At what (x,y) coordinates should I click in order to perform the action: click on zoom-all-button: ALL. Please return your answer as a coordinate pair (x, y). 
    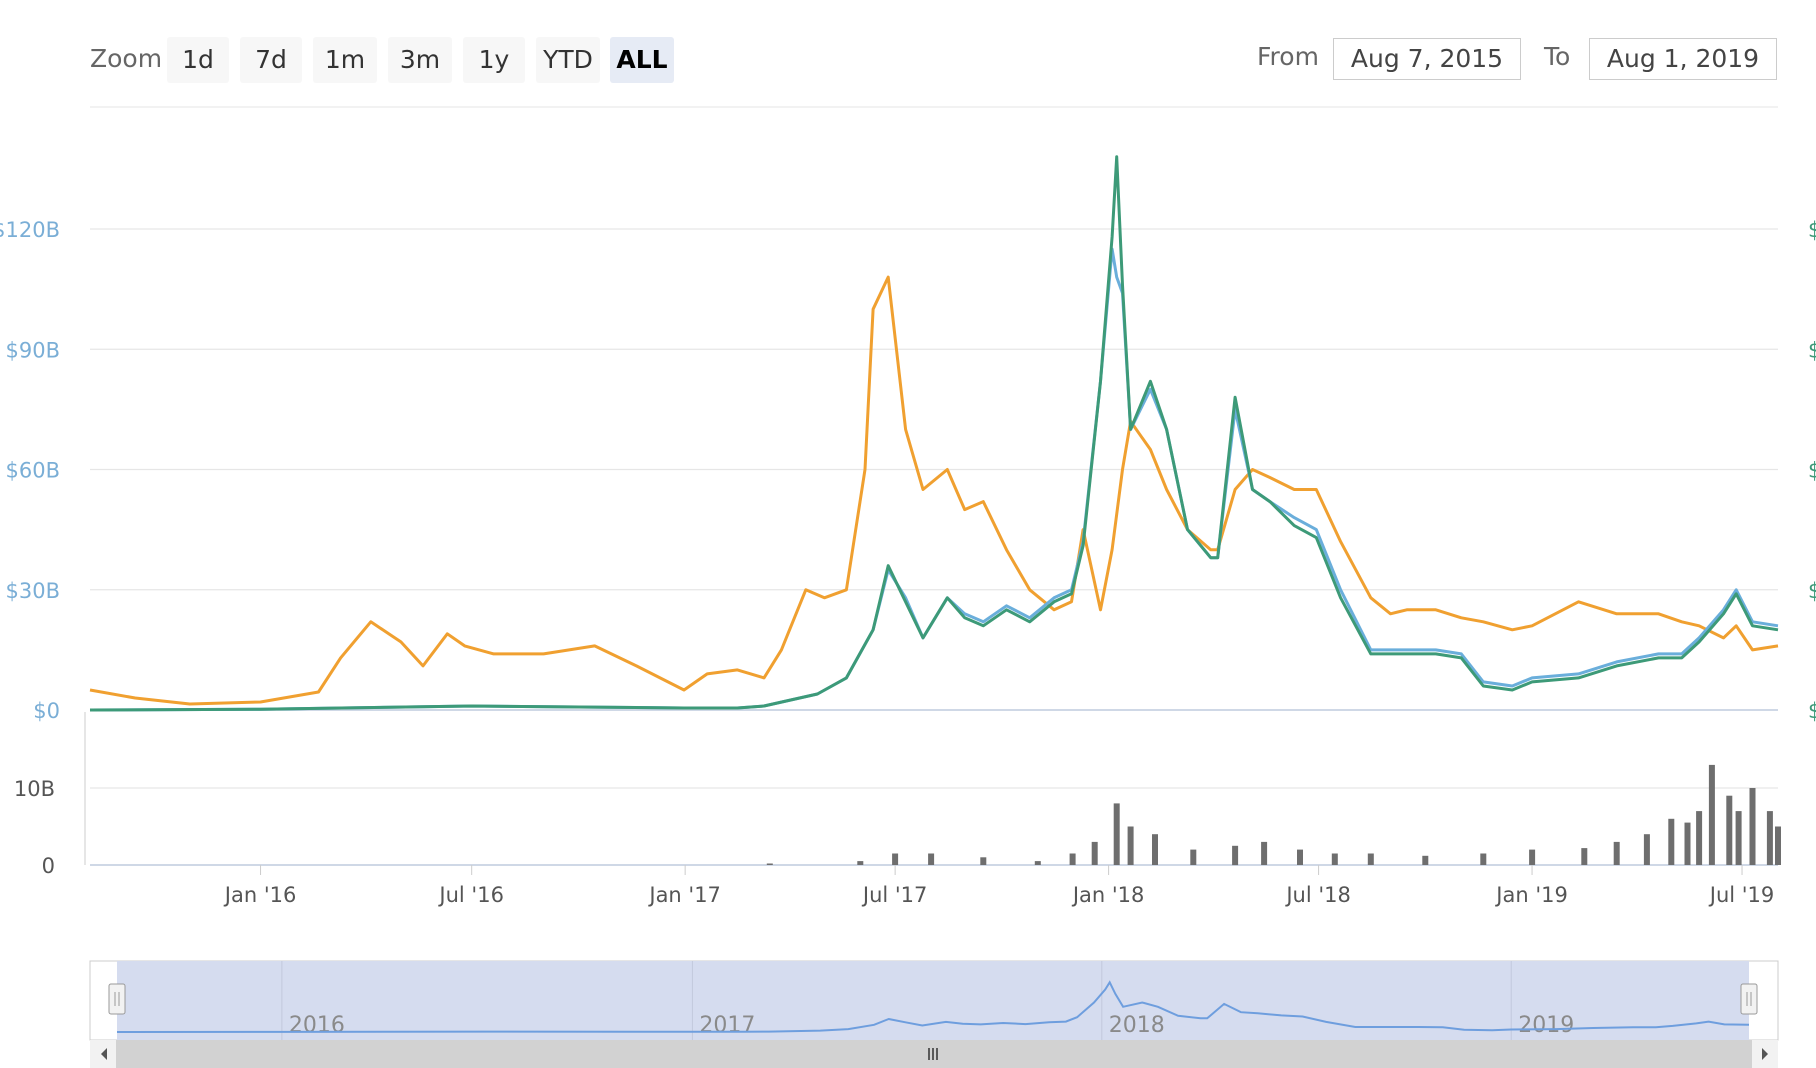
    Looking at the image, I should click on (642, 60).